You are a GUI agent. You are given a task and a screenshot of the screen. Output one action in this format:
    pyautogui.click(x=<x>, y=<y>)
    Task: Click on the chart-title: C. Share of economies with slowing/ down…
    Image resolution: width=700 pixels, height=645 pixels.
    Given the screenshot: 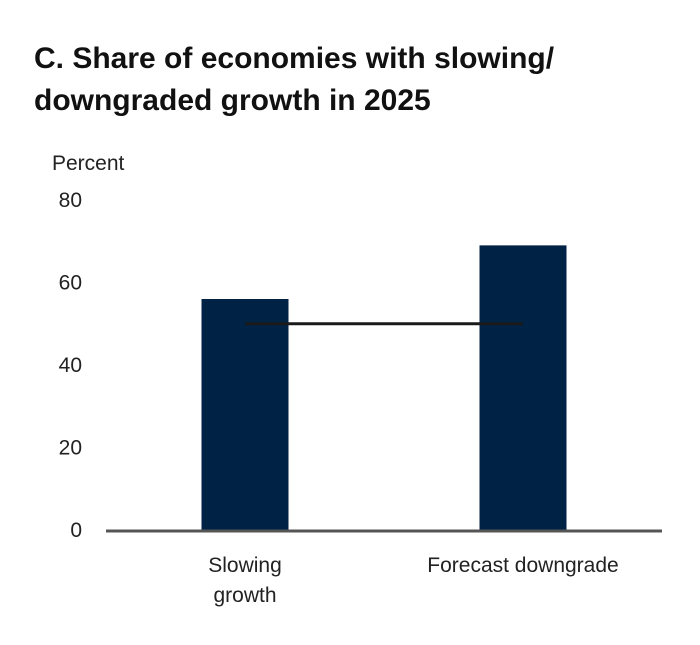 What is the action you would take?
    pyautogui.click(x=354, y=80)
    